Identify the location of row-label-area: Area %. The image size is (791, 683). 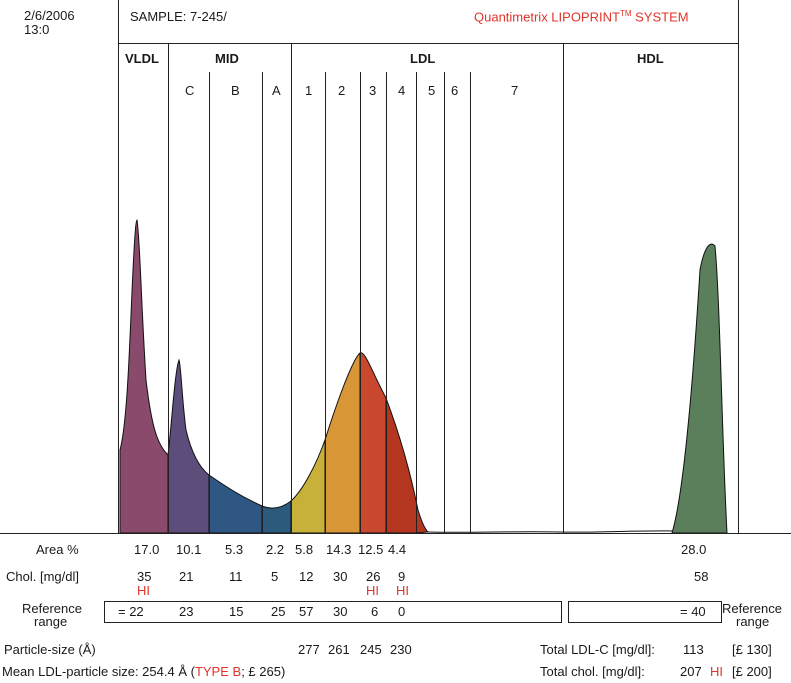
(57, 549).